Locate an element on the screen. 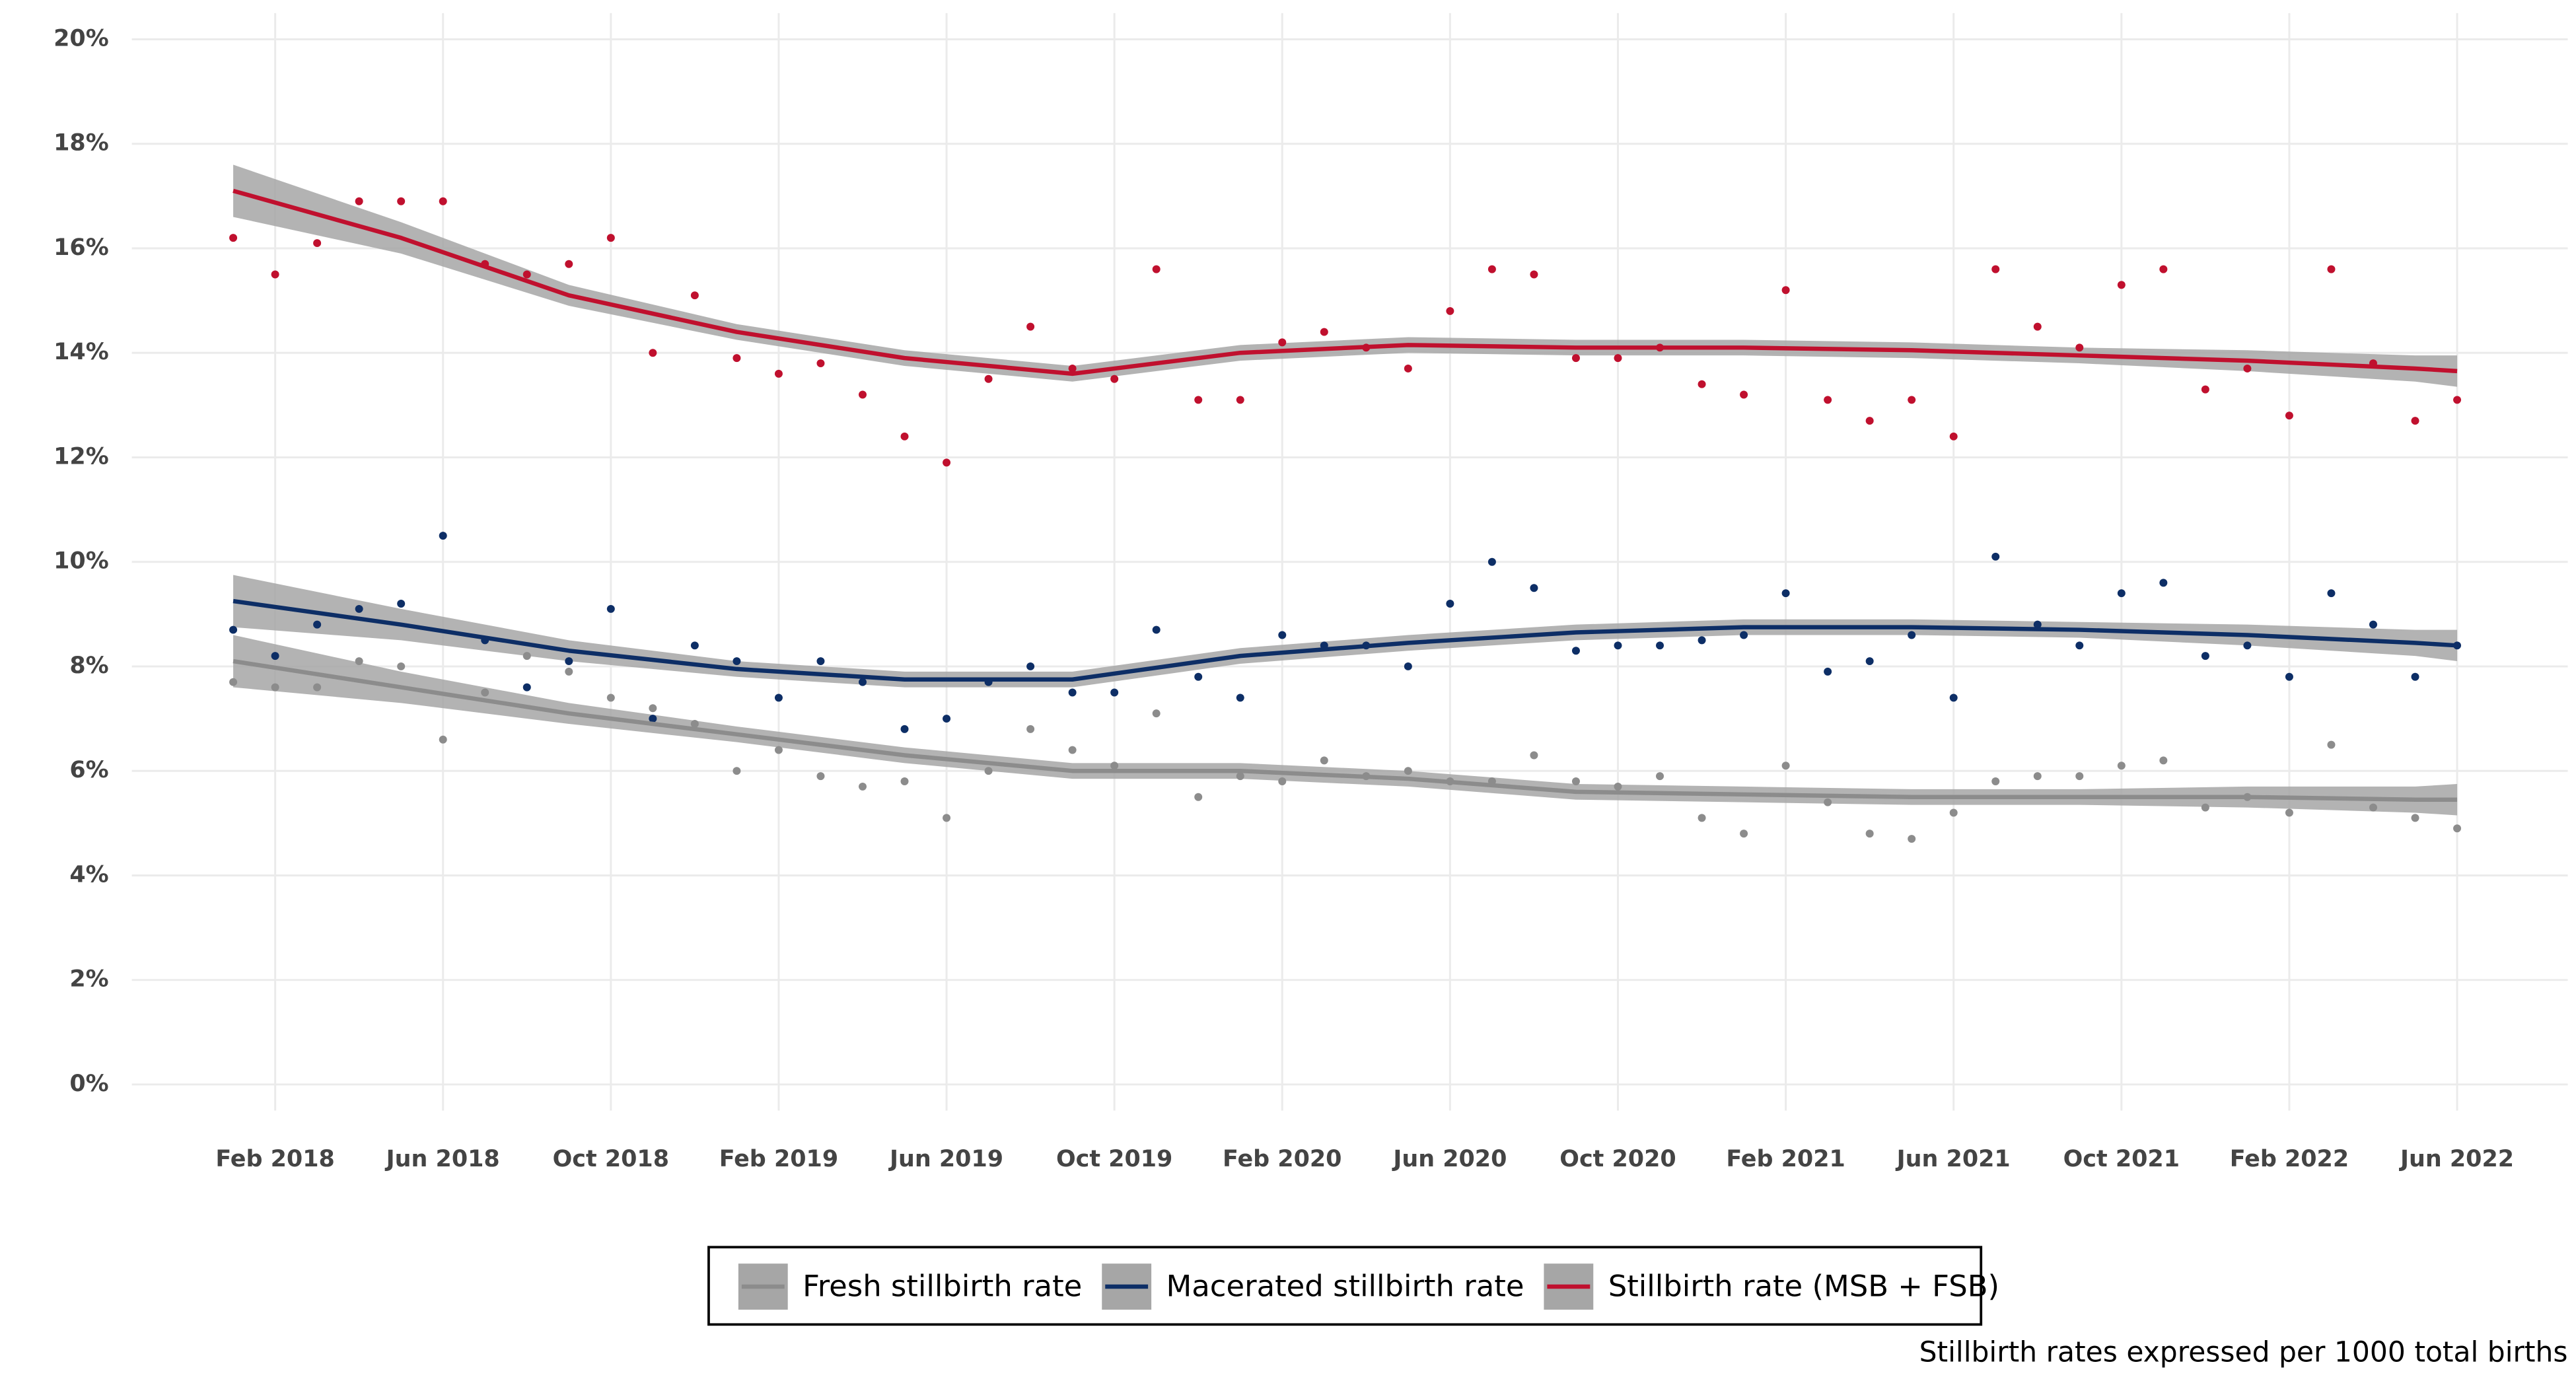  y-tick-label: 6% is located at coordinates (89, 770).